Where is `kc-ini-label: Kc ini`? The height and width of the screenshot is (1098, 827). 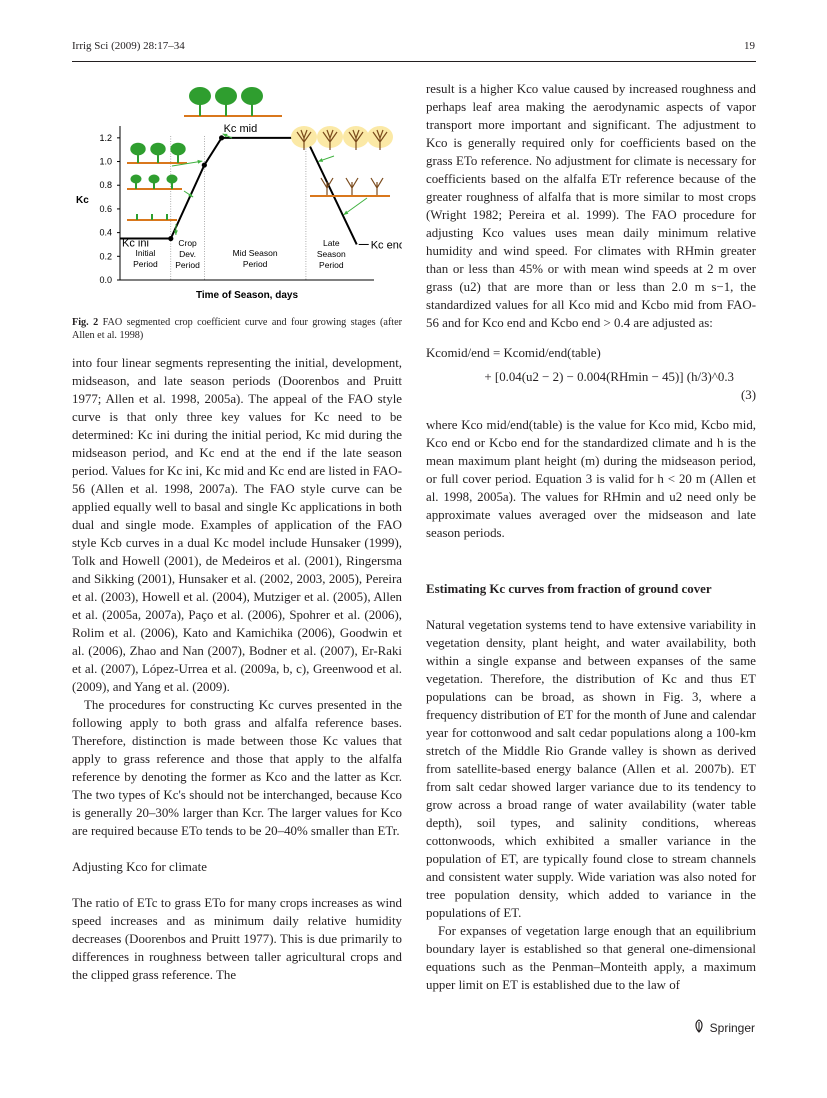
kc-ini-label: Kc ini is located at coordinates (135, 244).